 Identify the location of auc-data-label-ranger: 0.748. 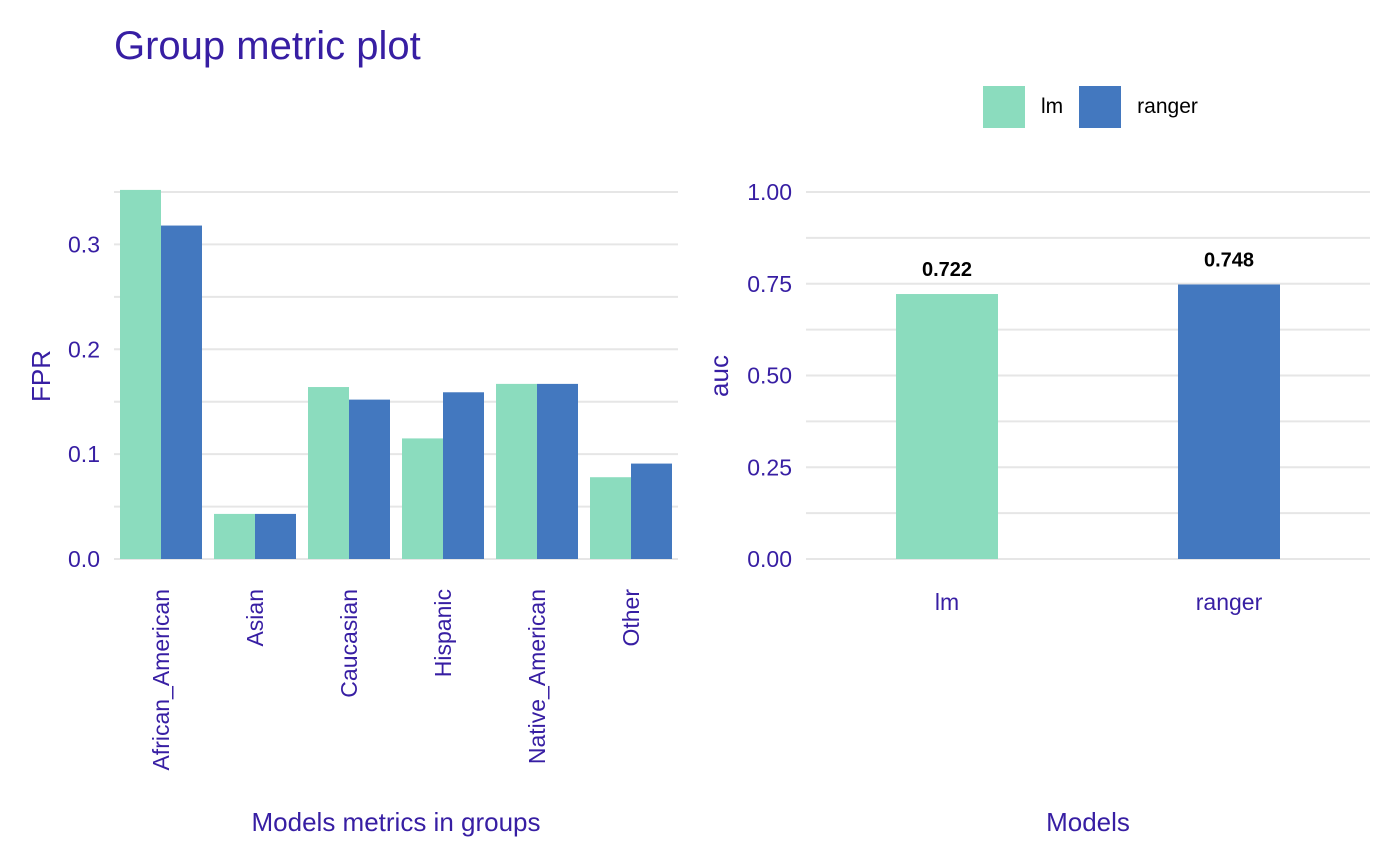
(1229, 260).